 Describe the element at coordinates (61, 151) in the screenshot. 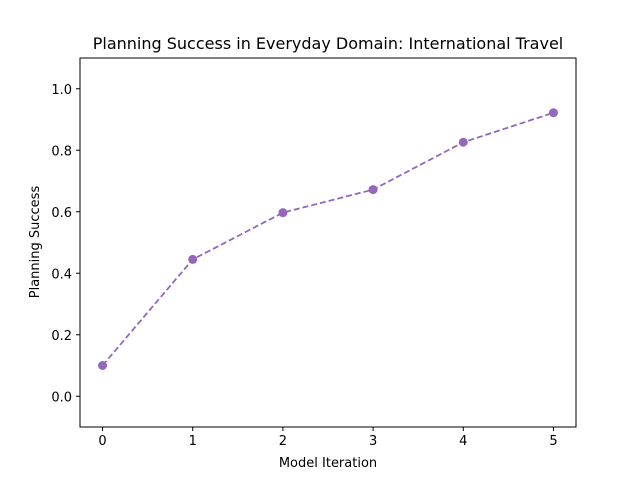

I see `y-tick-label: 0.8` at that location.